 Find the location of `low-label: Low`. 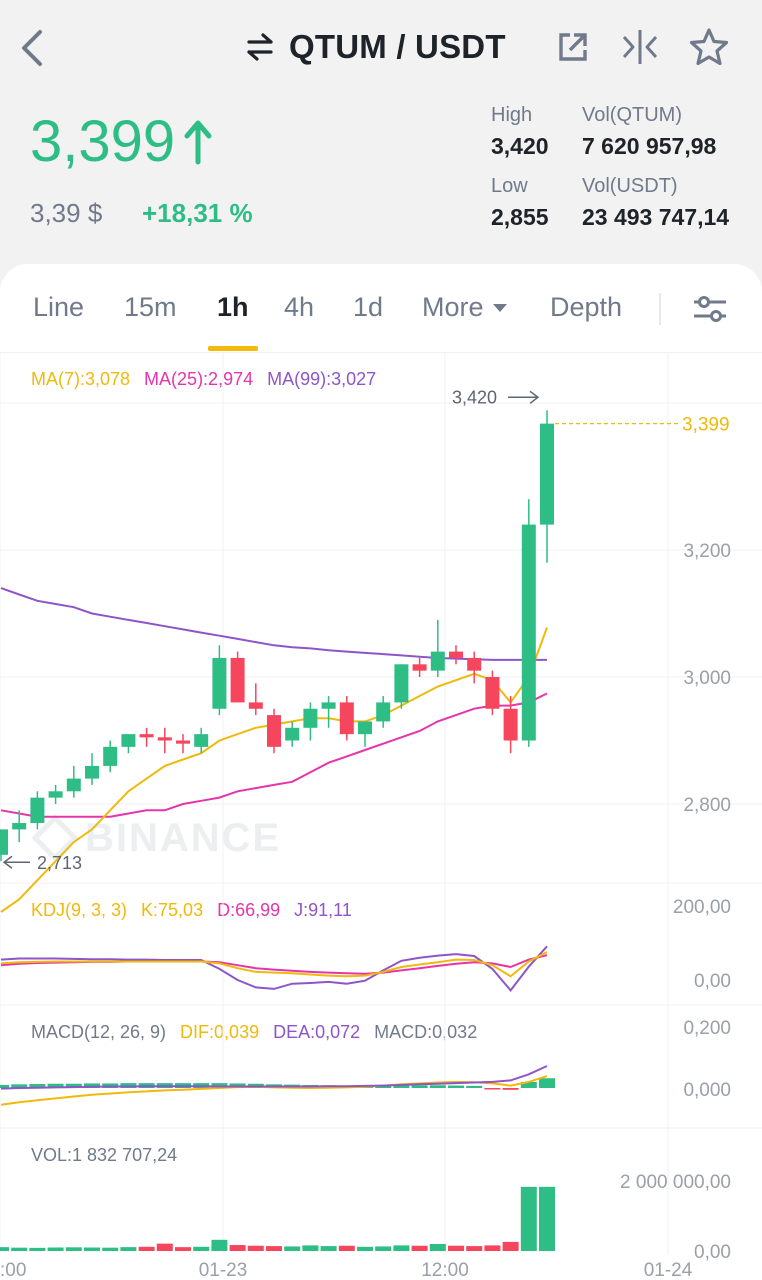

low-label: Low is located at coordinates (509, 186).